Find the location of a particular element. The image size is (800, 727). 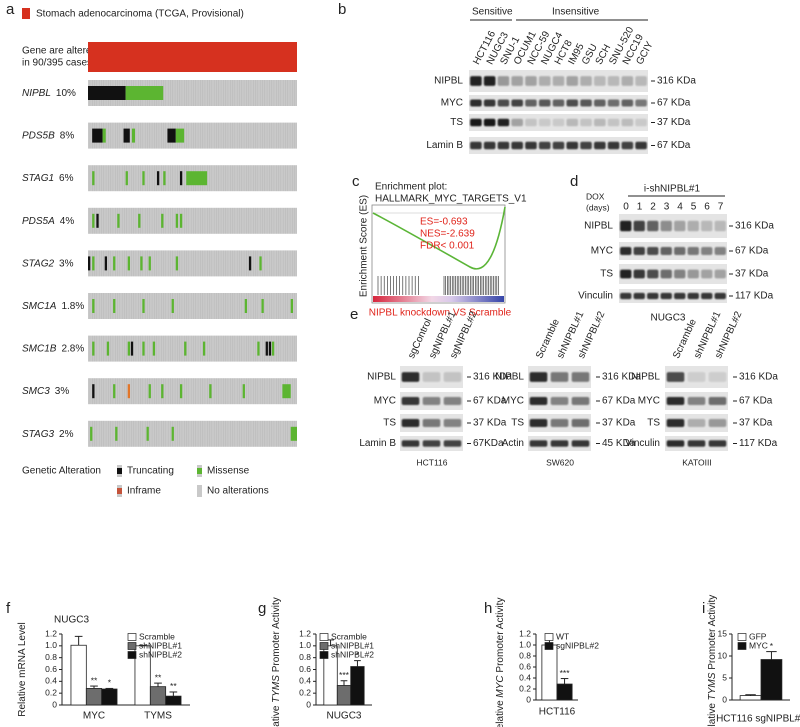

gene-percent: 1.8% is located at coordinates (72, 306).